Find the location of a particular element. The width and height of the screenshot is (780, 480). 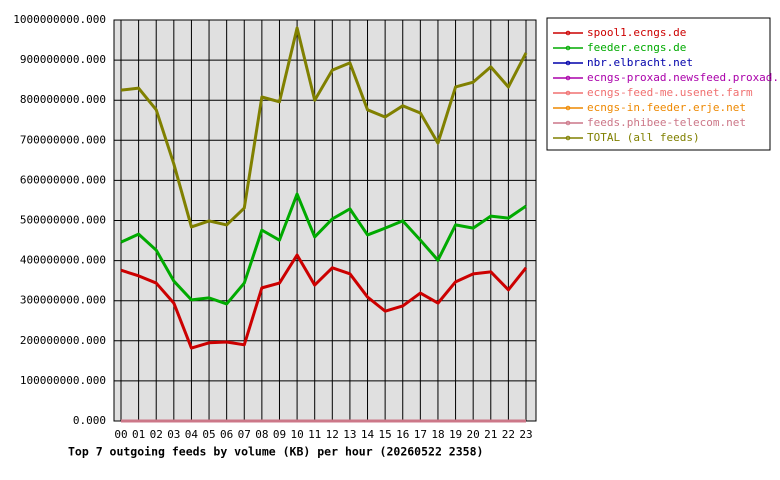

x-tick-label: 12 is located at coordinates (332, 434).